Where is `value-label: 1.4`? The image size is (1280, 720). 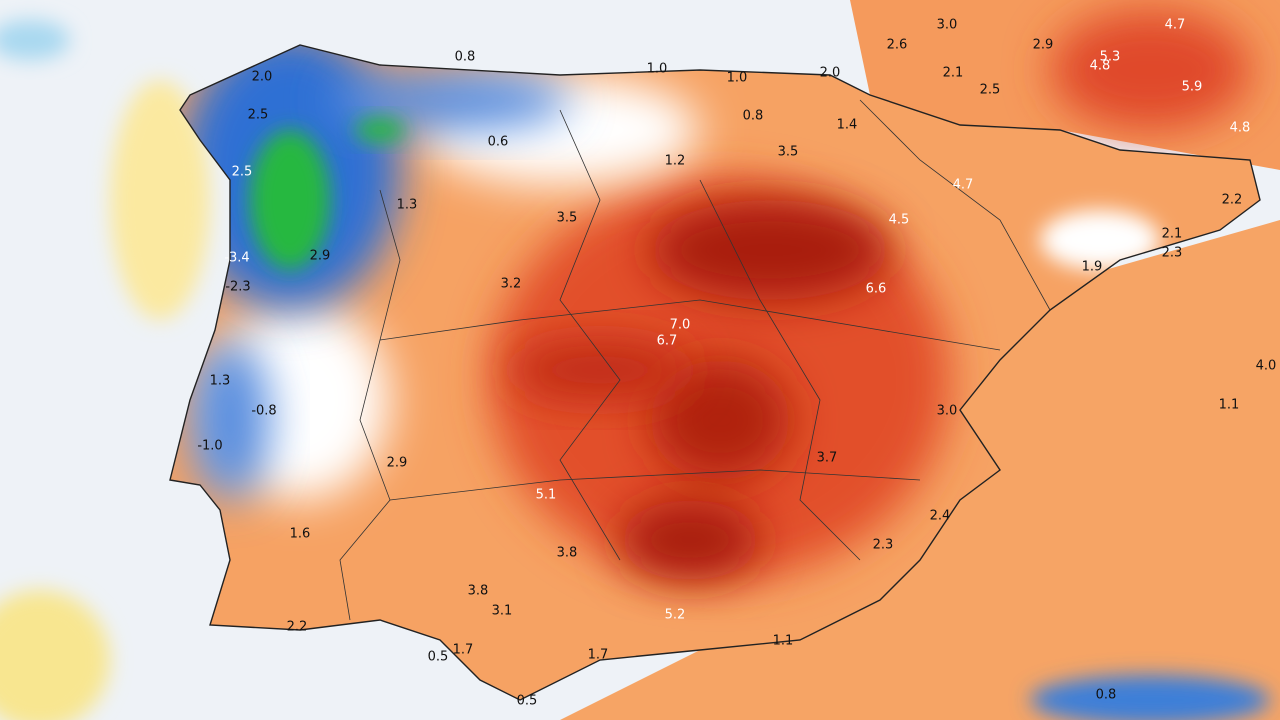
value-label: 1.4 is located at coordinates (847, 125).